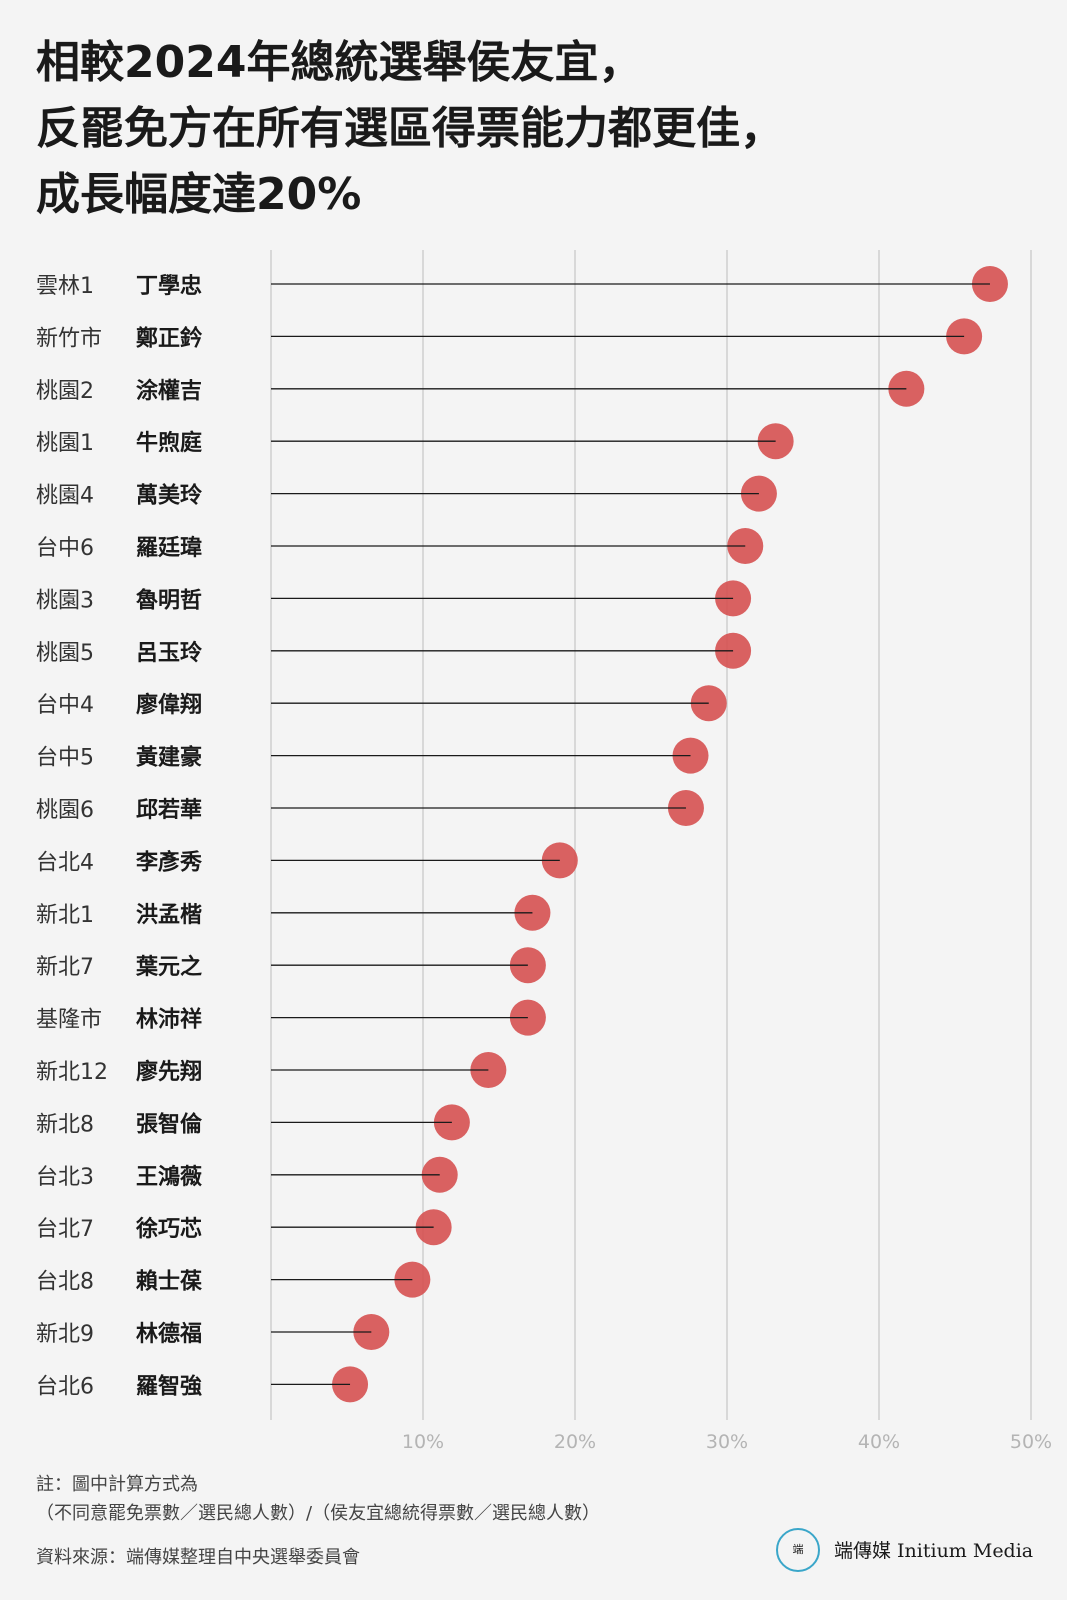  I want to click on candidate-name: 呂玉玲, so click(169, 653).